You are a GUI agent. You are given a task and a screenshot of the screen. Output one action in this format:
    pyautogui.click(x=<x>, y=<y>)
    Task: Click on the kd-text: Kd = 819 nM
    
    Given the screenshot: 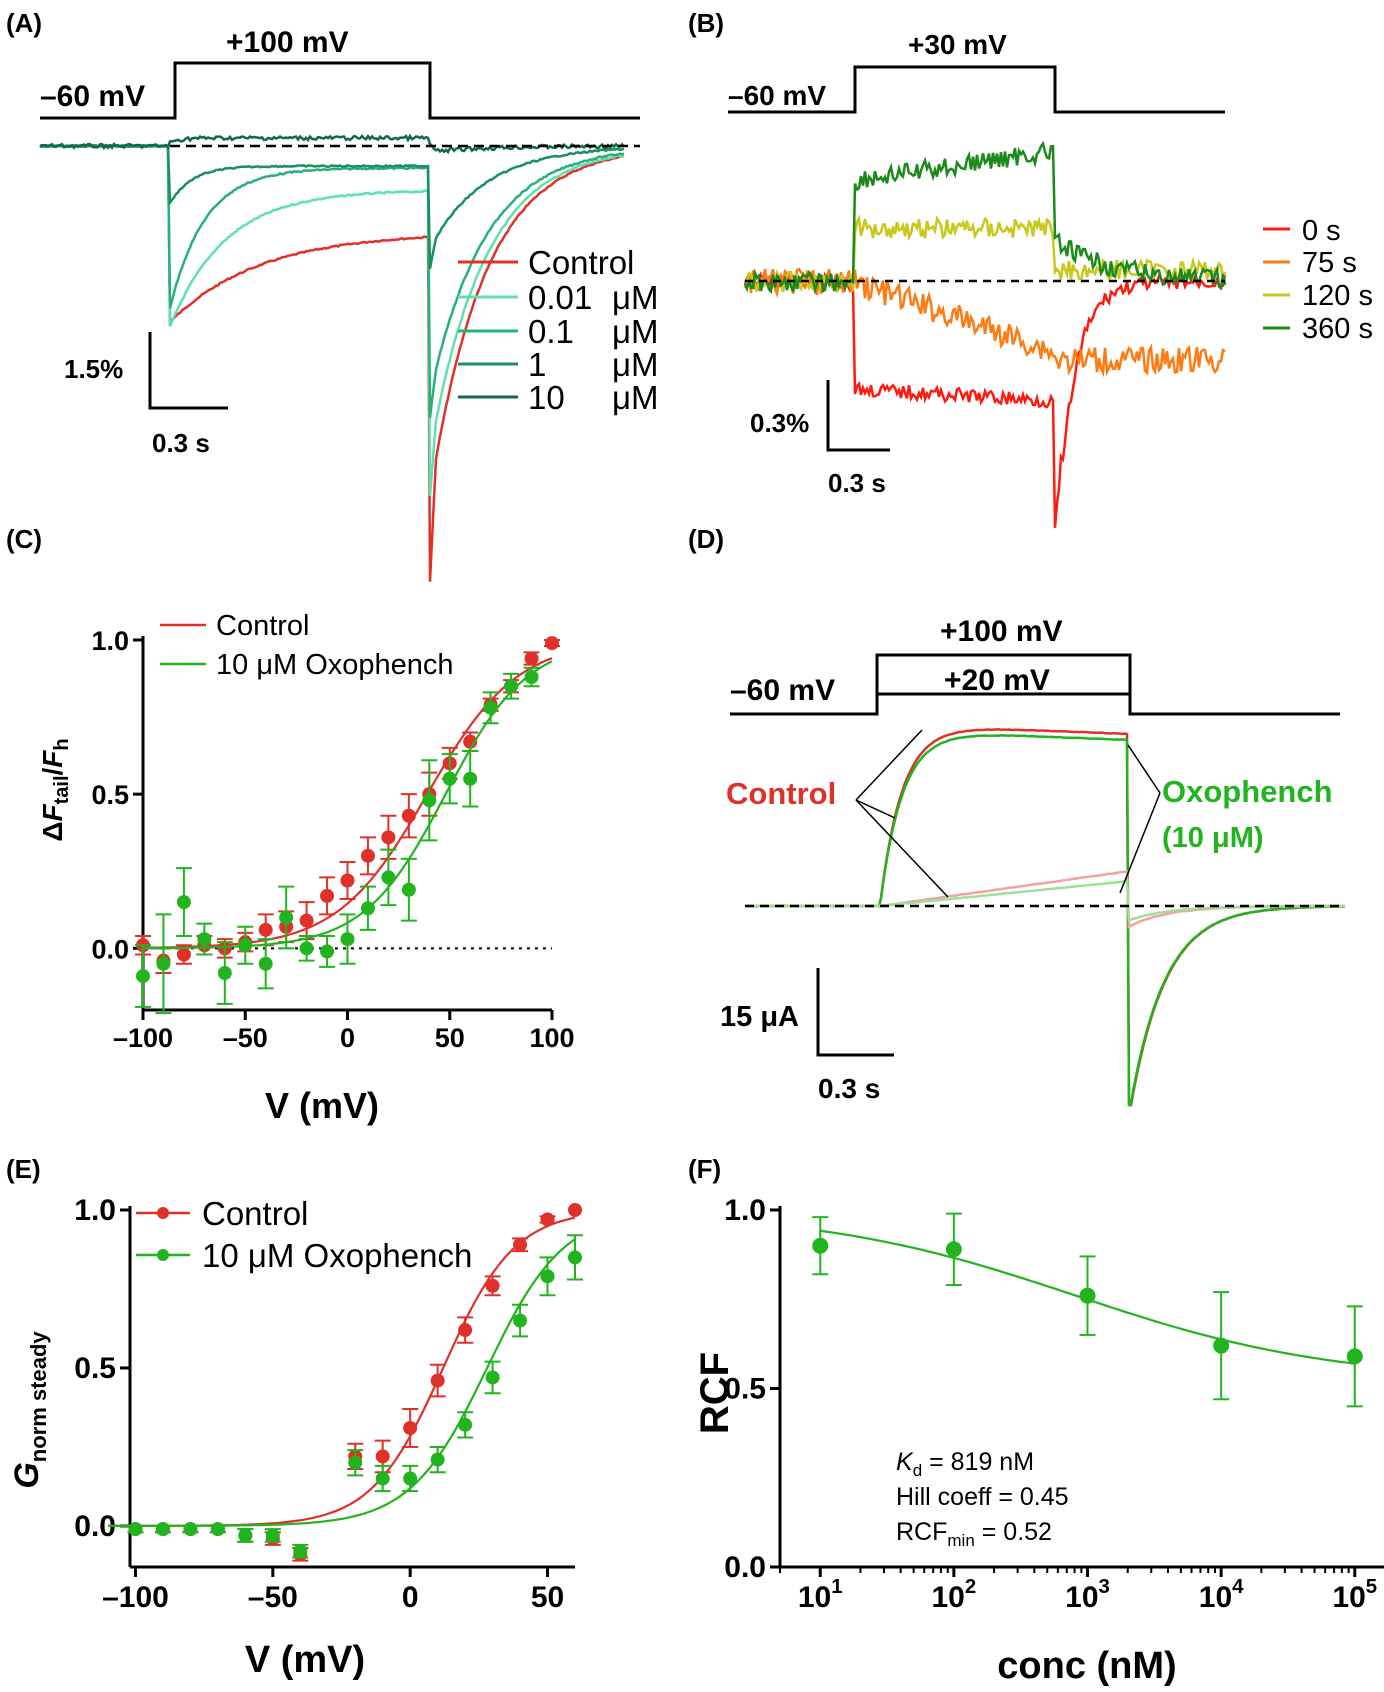 What is the action you would take?
    pyautogui.click(x=965, y=1464)
    